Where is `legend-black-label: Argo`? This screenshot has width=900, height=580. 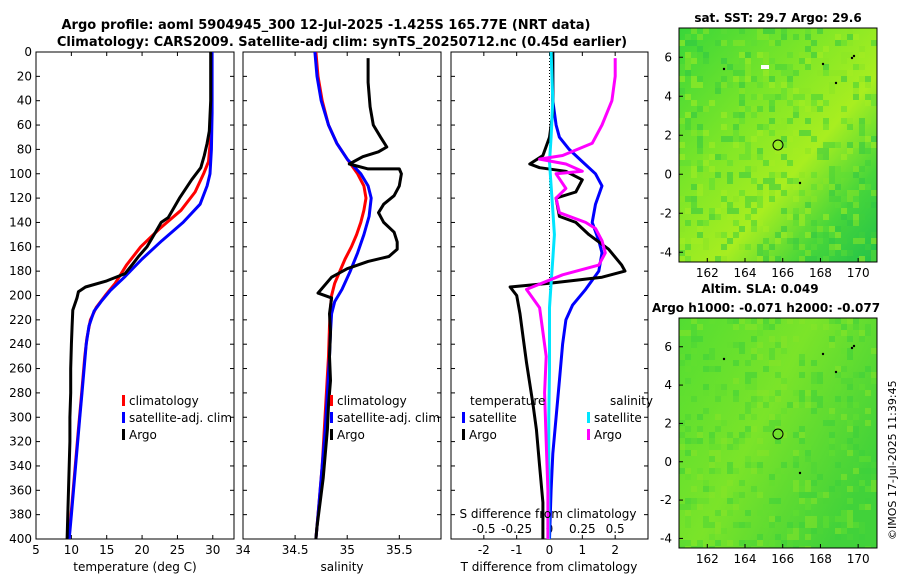
legend-black-label: Argo is located at coordinates (143, 435).